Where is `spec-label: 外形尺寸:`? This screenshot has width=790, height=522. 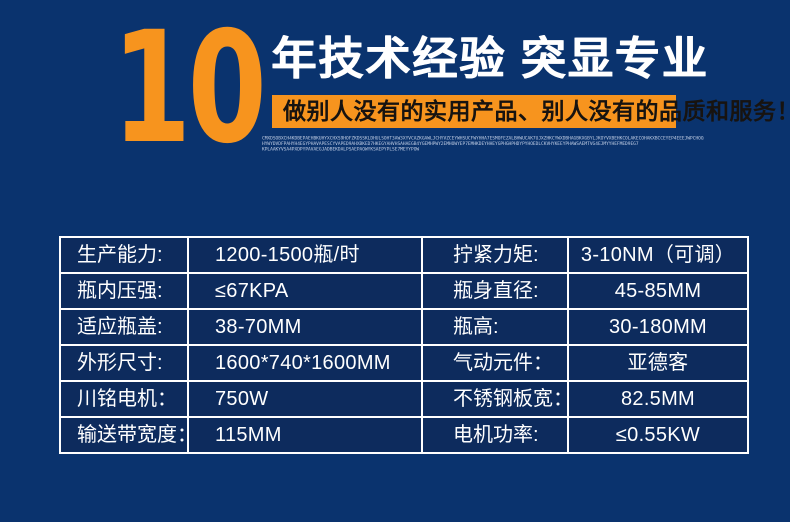 spec-label: 外形尺寸: is located at coordinates (124, 363).